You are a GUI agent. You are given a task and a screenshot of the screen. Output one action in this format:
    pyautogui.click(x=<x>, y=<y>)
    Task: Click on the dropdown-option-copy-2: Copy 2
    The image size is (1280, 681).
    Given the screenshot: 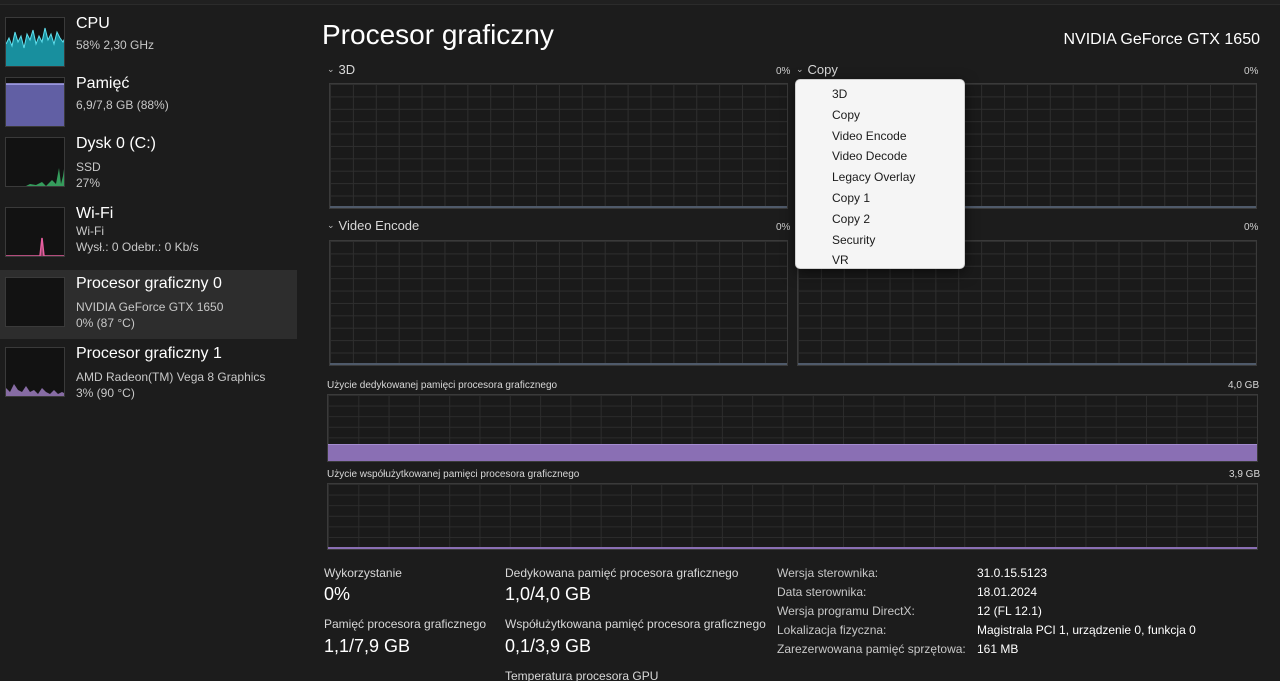 What is the action you would take?
    pyautogui.click(x=851, y=218)
    